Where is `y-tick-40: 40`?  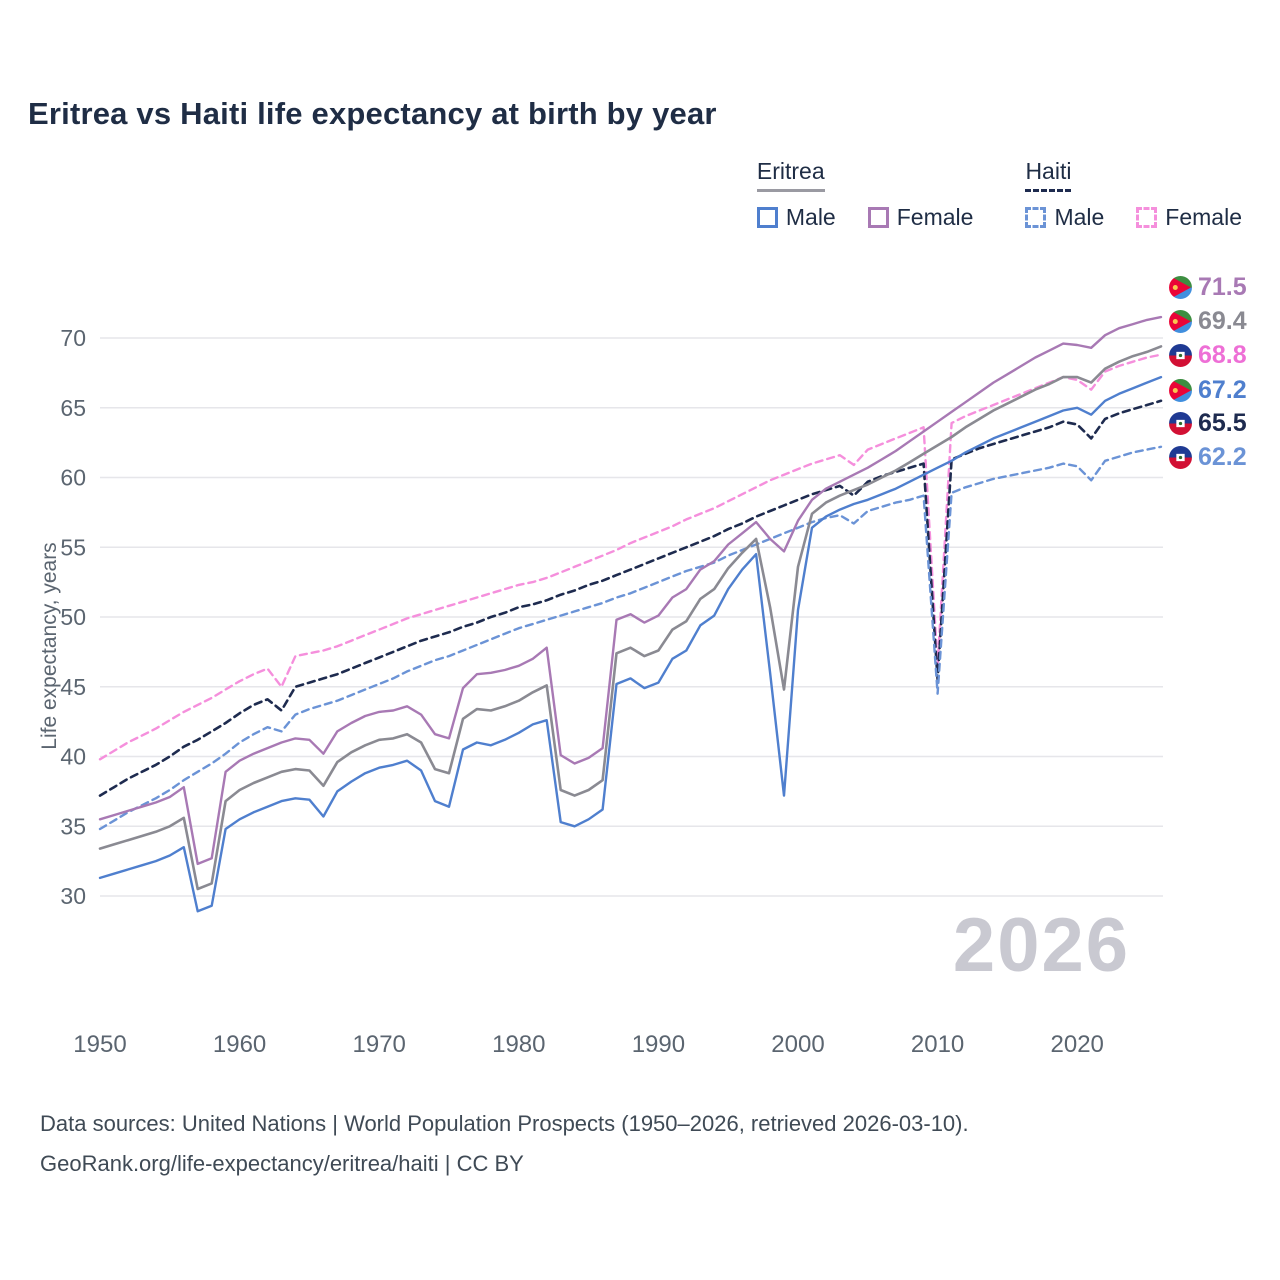
y-tick-40: 40 is located at coordinates (73, 757).